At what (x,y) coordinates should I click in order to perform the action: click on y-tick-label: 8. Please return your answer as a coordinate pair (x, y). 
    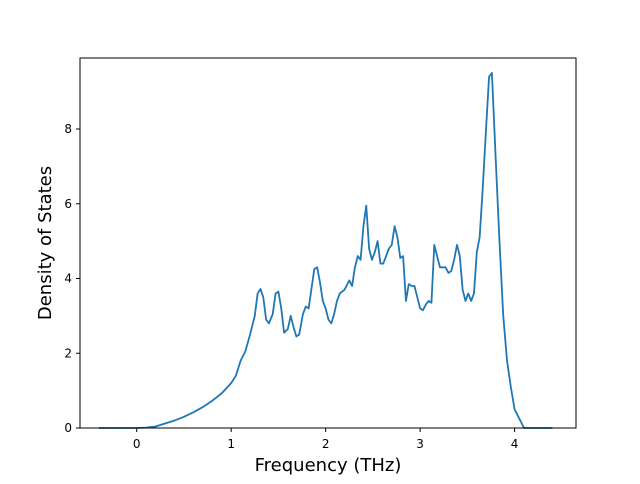
    Looking at the image, I should click on (68, 129).